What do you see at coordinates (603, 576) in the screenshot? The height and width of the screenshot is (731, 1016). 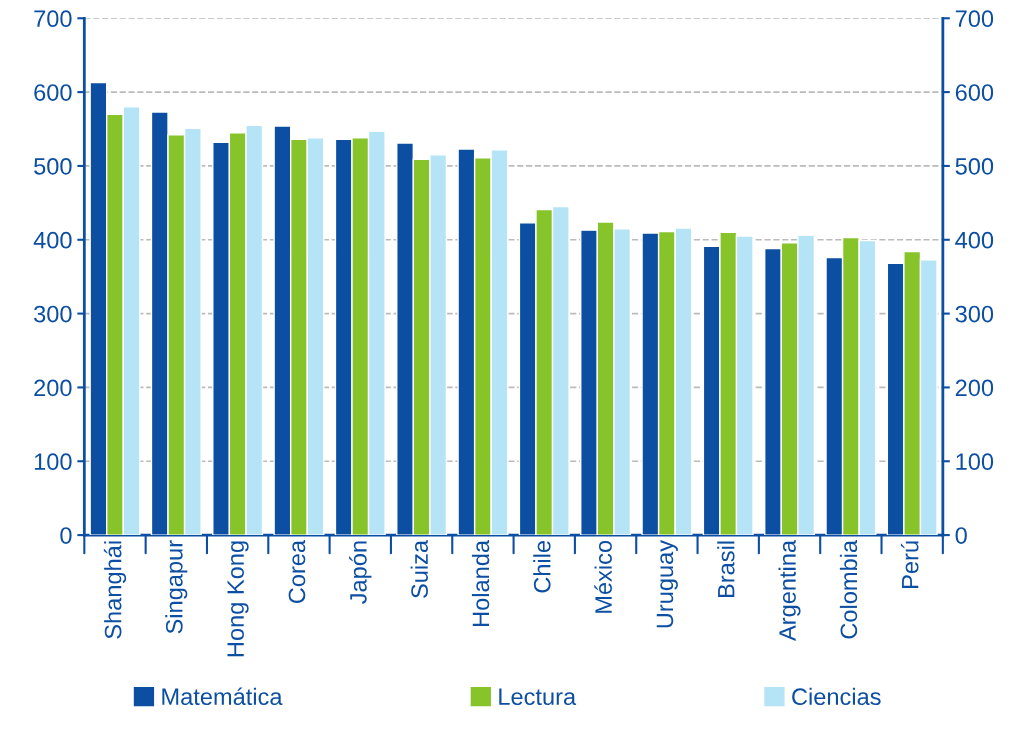 I see `x-tick-label: México` at bounding box center [603, 576].